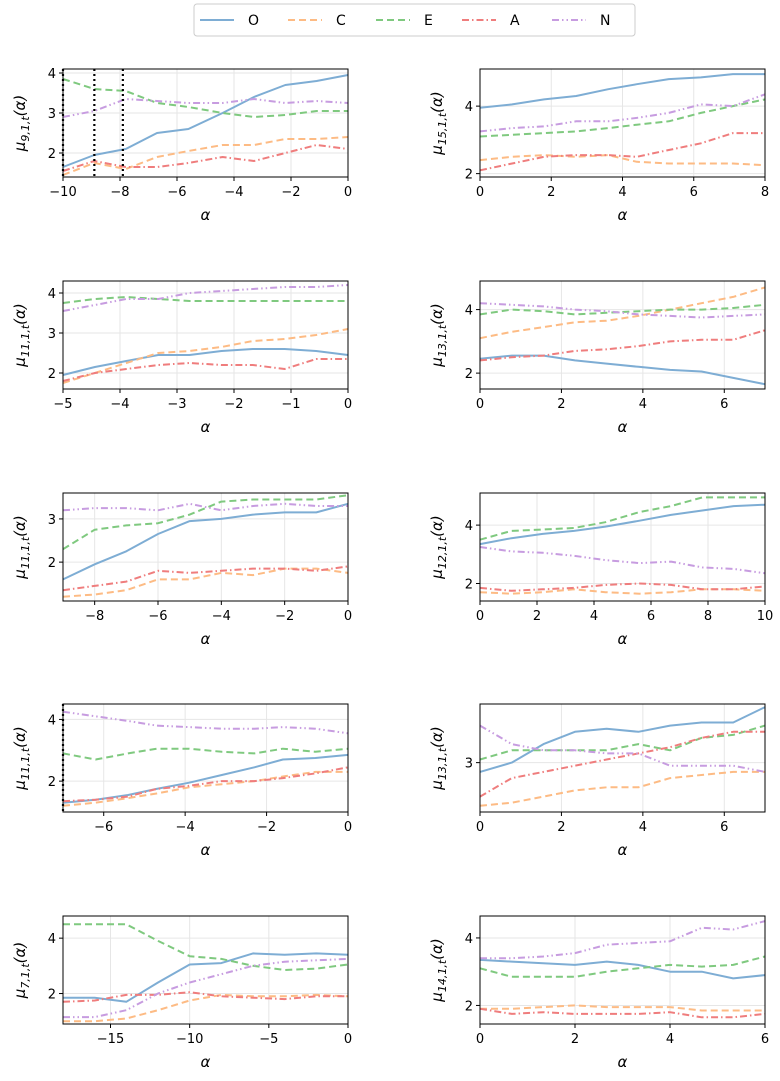 This screenshot has height=1081, width=780. I want to click on y-axis-label: μ14,1,t(α), so click(438, 970).